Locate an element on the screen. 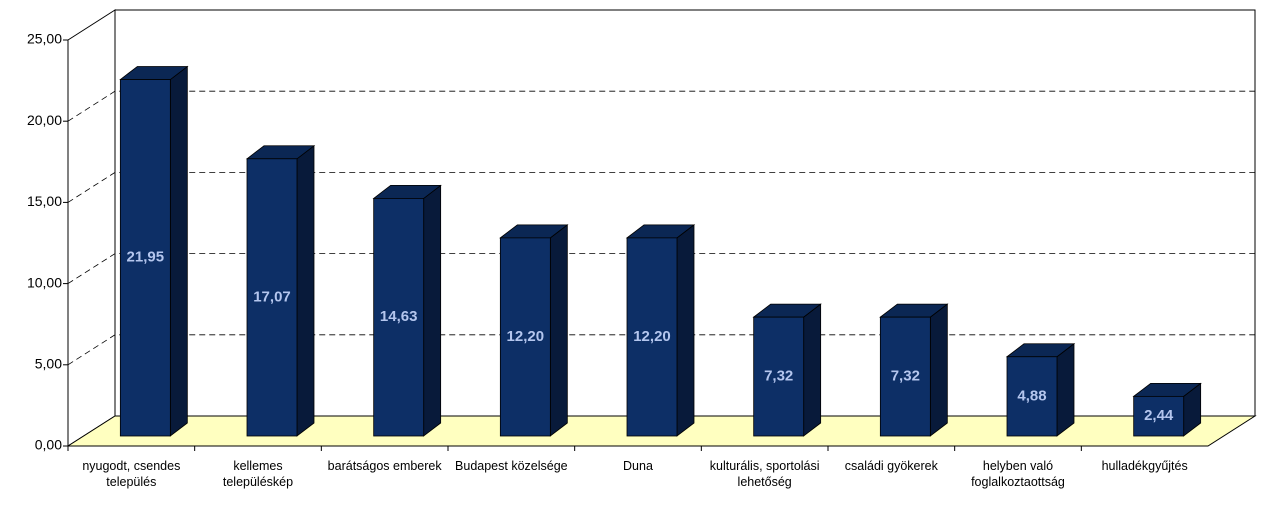 This screenshot has height=514, width=1265. data-label: 21,95 is located at coordinates (146, 257).